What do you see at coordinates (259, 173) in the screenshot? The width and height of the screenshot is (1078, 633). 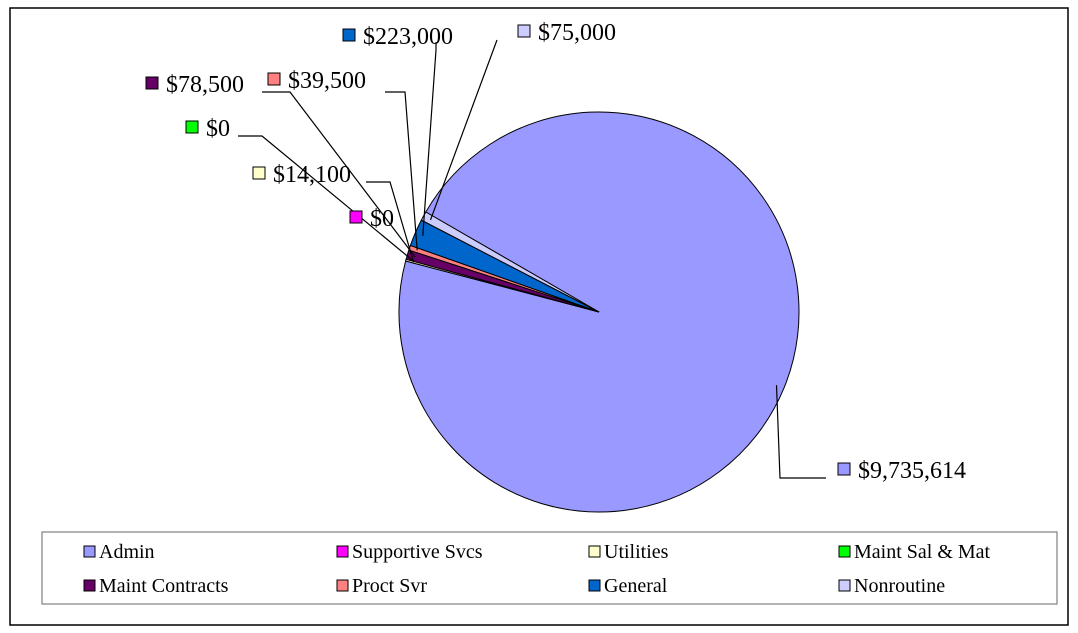 I see `data-label-swatch-utilities` at bounding box center [259, 173].